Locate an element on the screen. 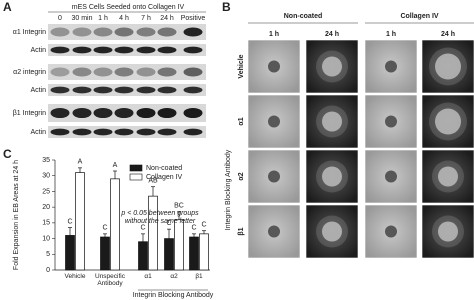  y-tick-label: 10 is located at coordinates (46, 238).